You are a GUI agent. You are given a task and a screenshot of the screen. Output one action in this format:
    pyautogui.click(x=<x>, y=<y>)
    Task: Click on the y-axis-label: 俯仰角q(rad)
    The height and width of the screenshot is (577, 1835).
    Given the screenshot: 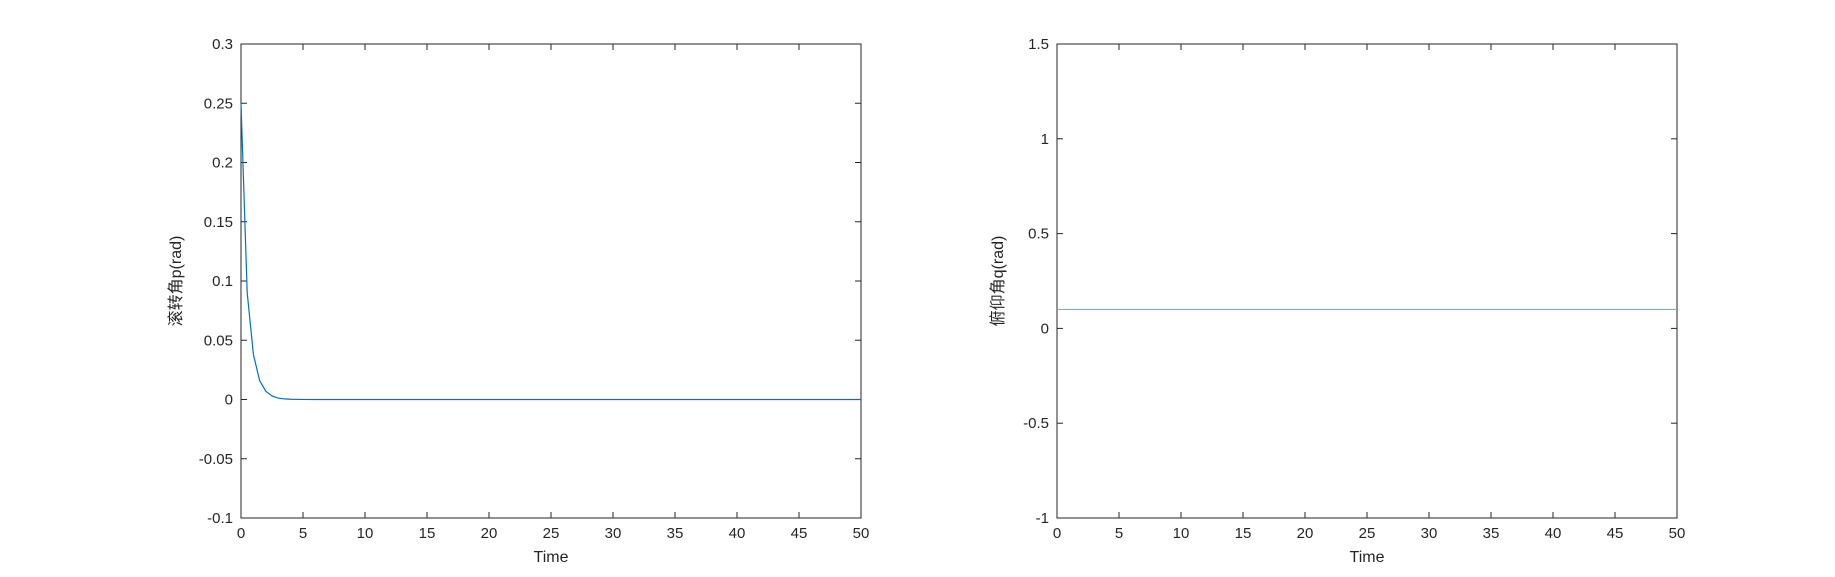 What is the action you would take?
    pyautogui.click(x=998, y=281)
    